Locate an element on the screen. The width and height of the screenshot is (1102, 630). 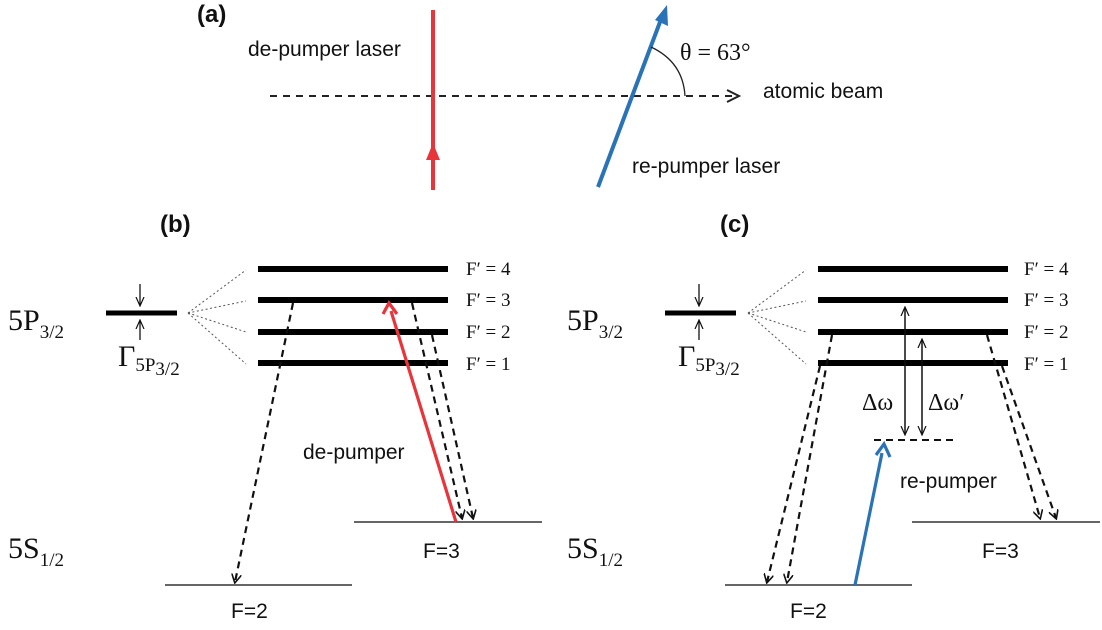
depumper-transition-arrowhead is located at coordinates (390, 307).